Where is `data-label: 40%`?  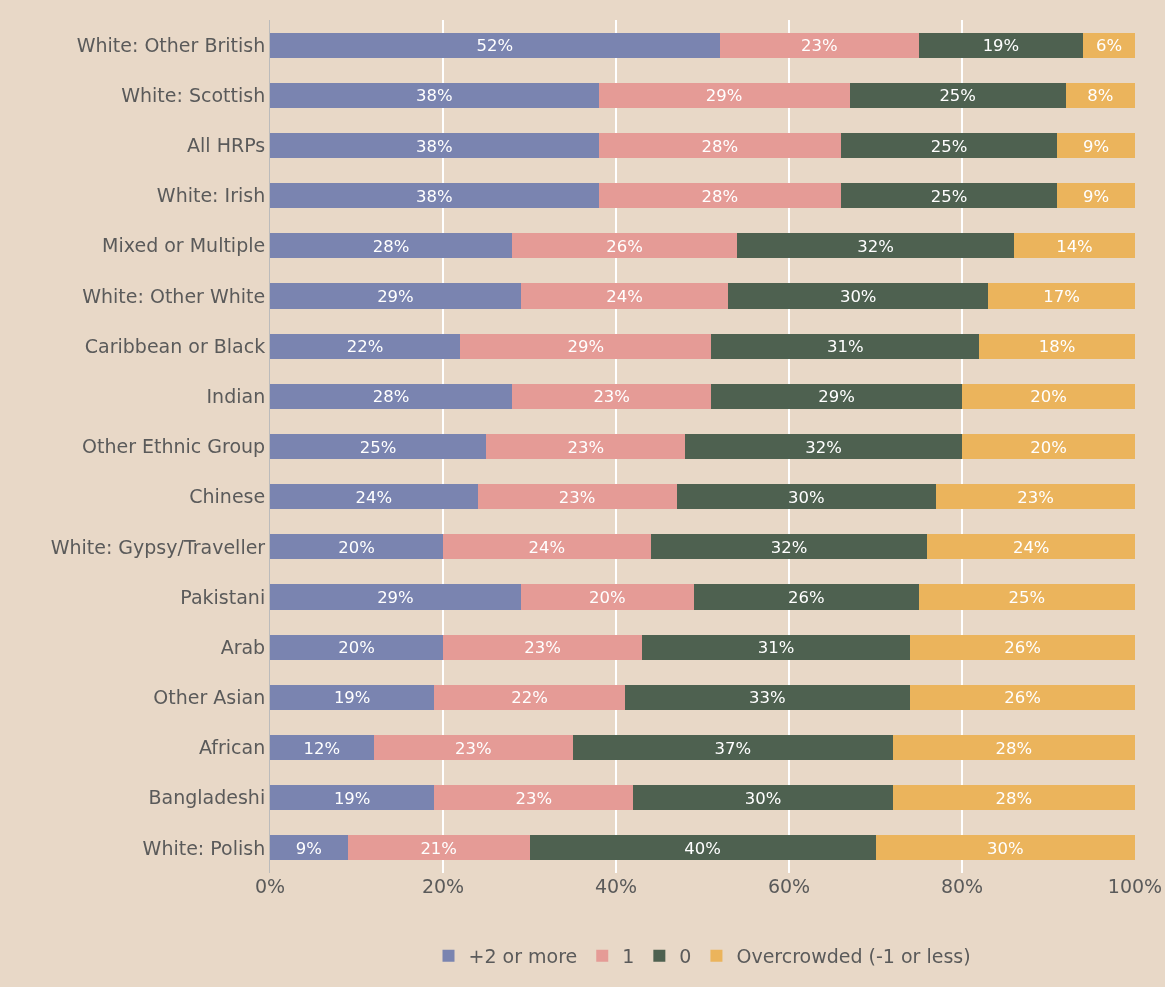 data-label: 40% is located at coordinates (702, 848).